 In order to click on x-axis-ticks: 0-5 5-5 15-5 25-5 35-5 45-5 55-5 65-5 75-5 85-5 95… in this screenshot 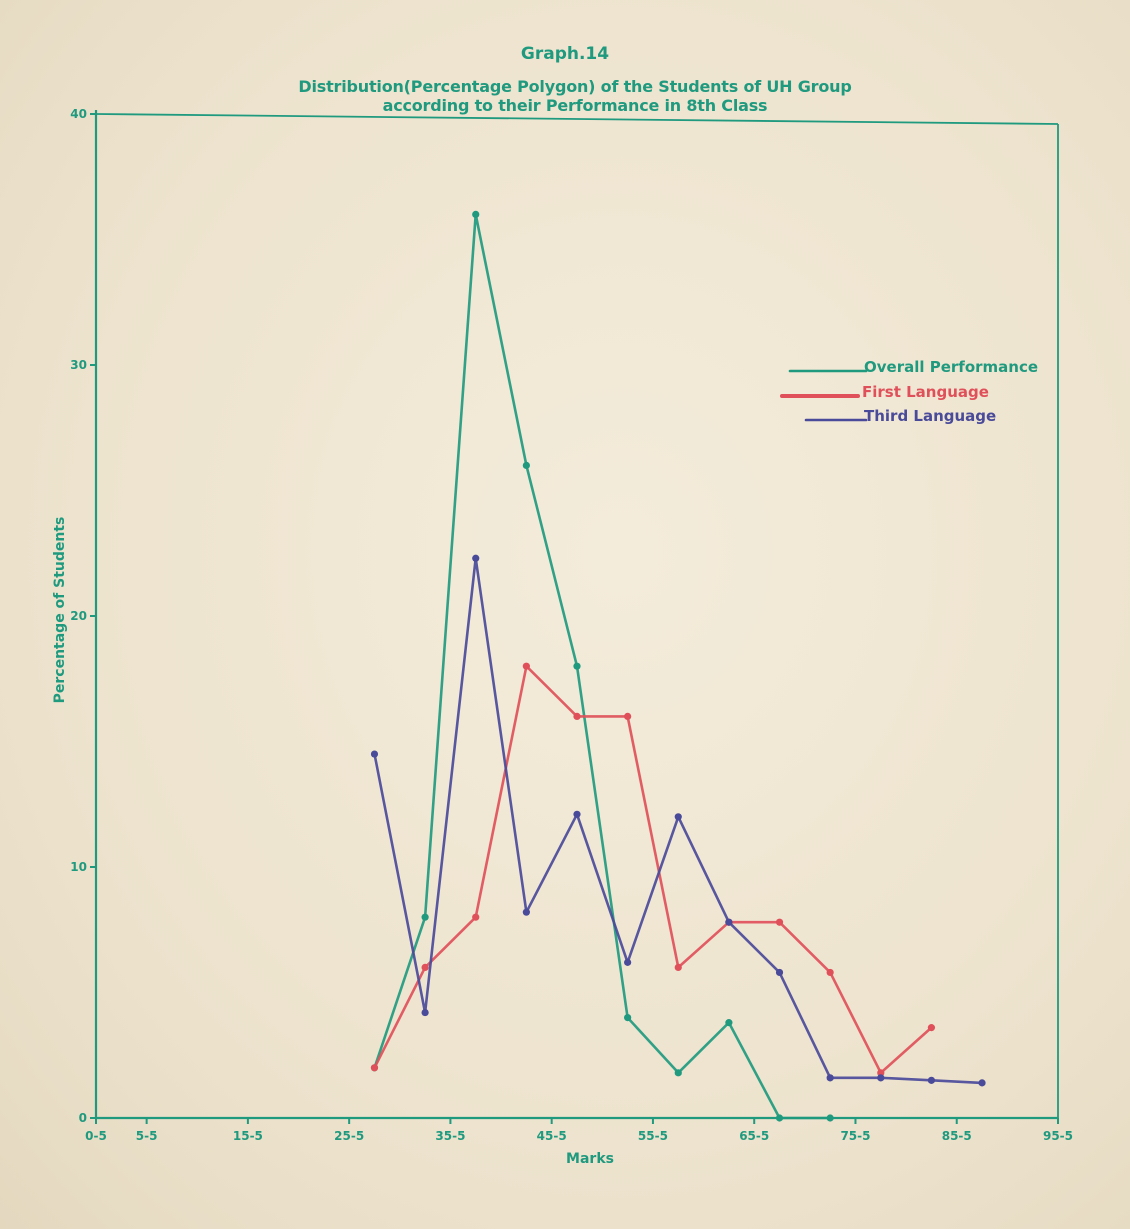, I will do `click(579, 1130)`.